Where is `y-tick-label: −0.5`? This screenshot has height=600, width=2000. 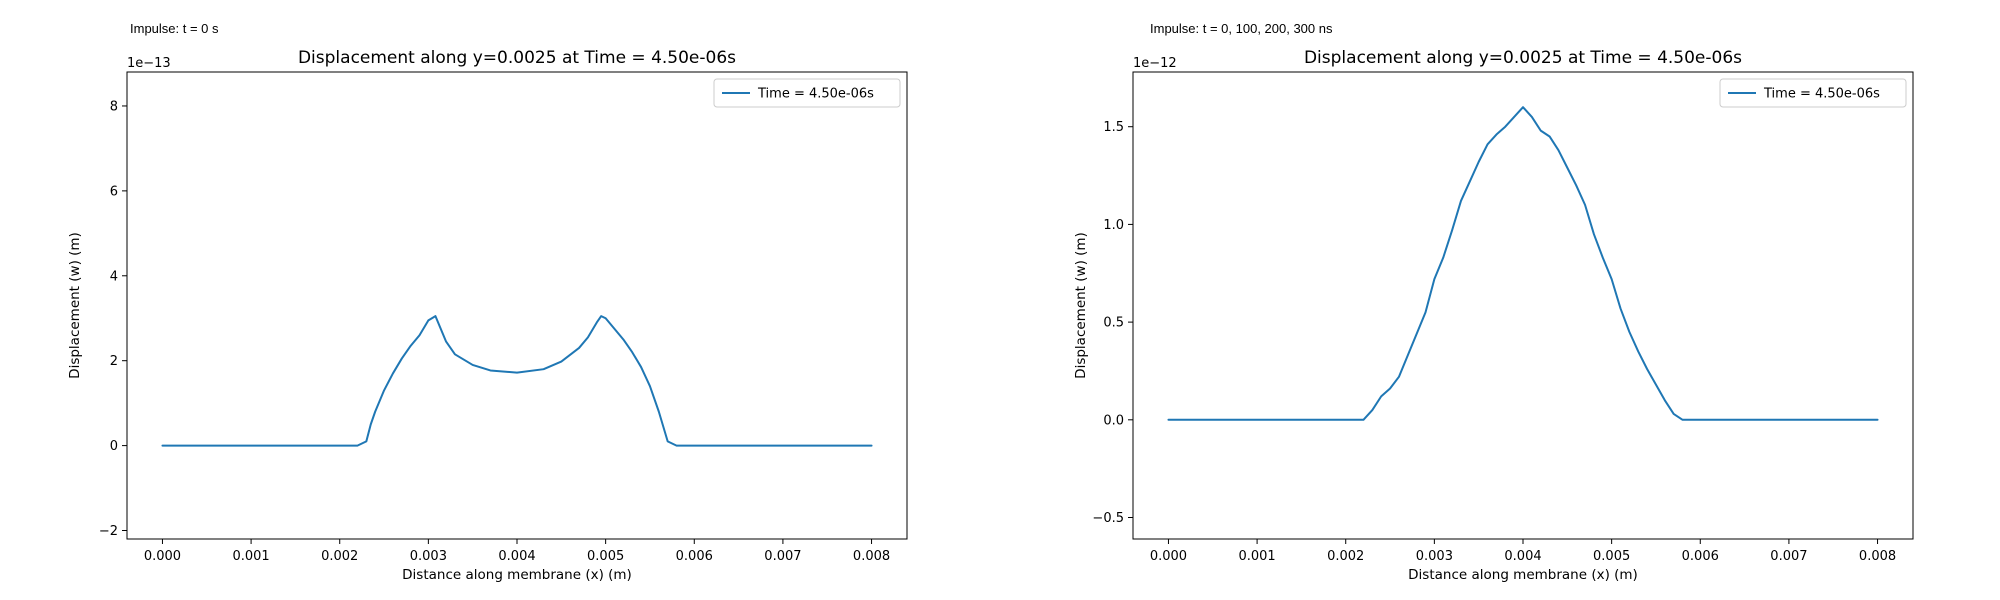
y-tick-label: −0.5 is located at coordinates (1108, 518).